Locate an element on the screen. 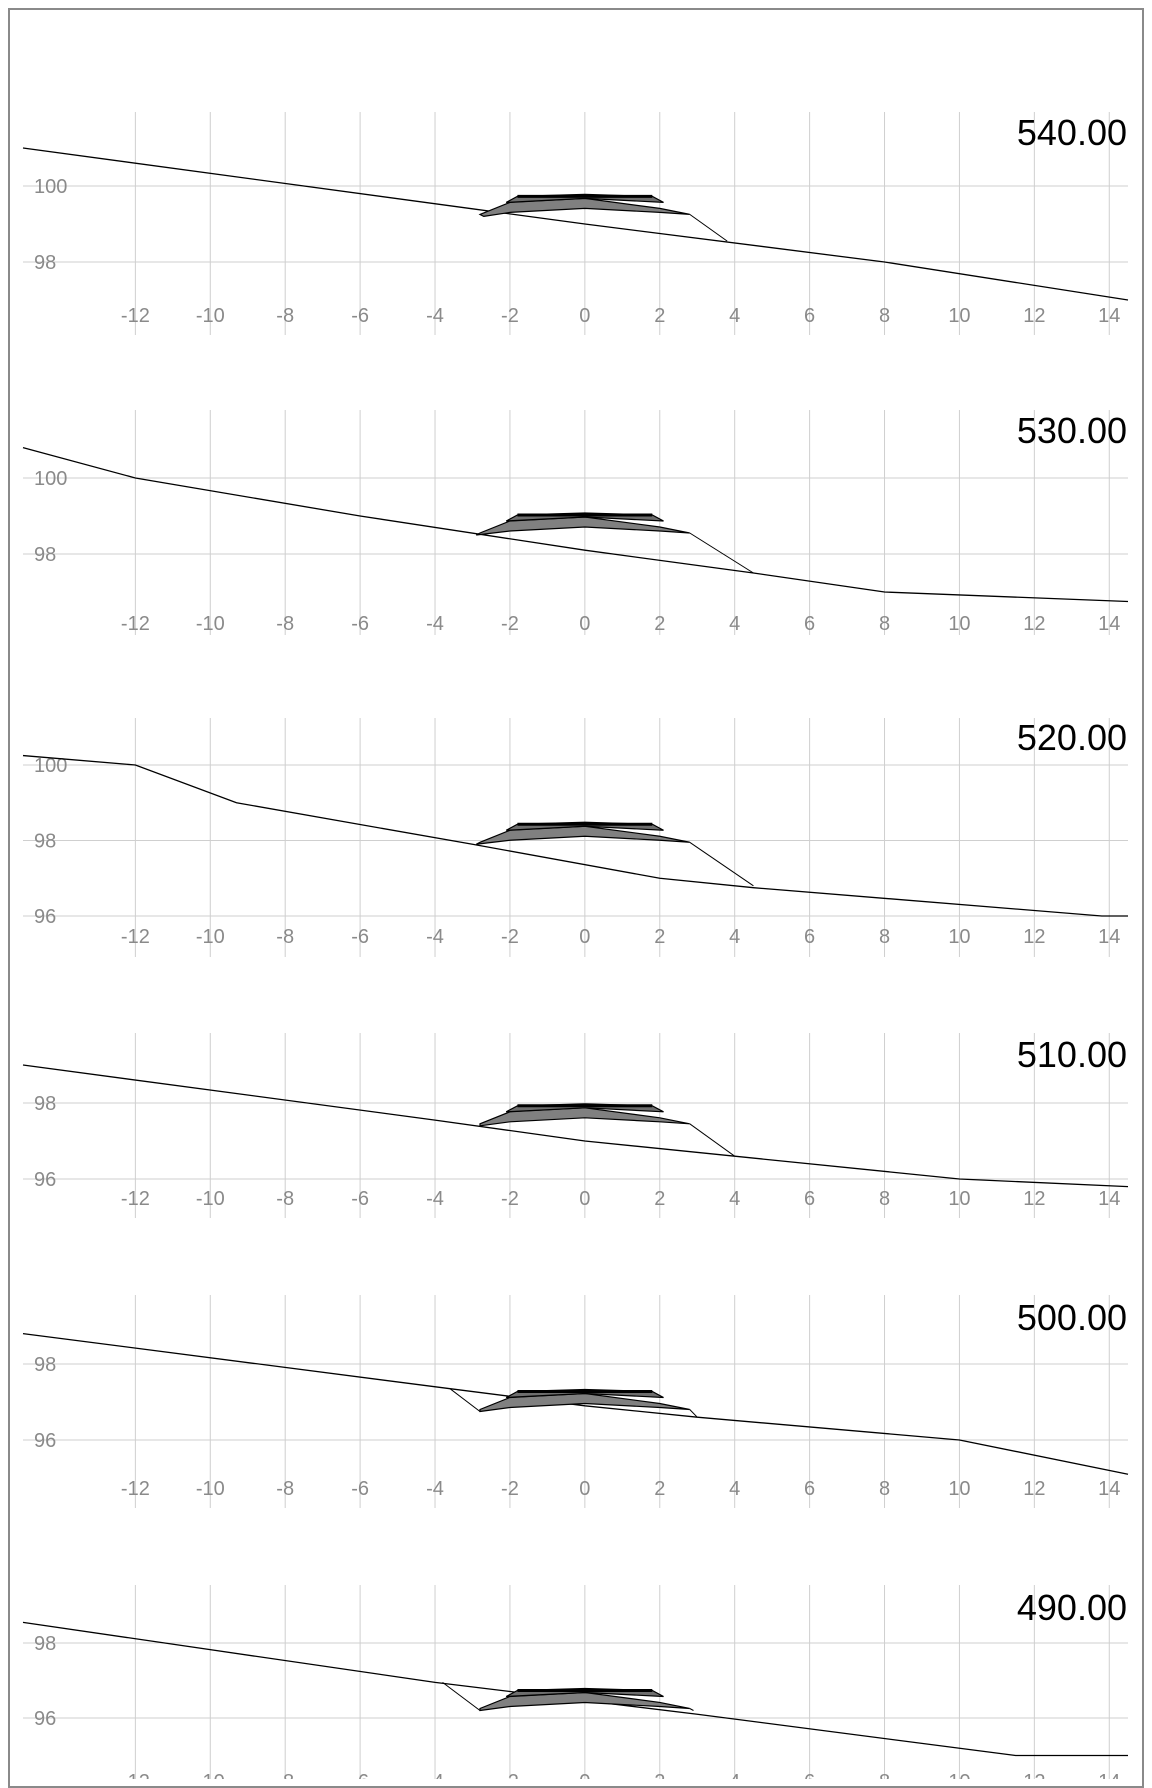 This screenshot has width=1152, height=1788. cross-section-panel: -12 -10 -8 -6 -4 -2 0 2 4 6 8 10 12 14 98 96 500.00 is located at coordinates (575, 1401).